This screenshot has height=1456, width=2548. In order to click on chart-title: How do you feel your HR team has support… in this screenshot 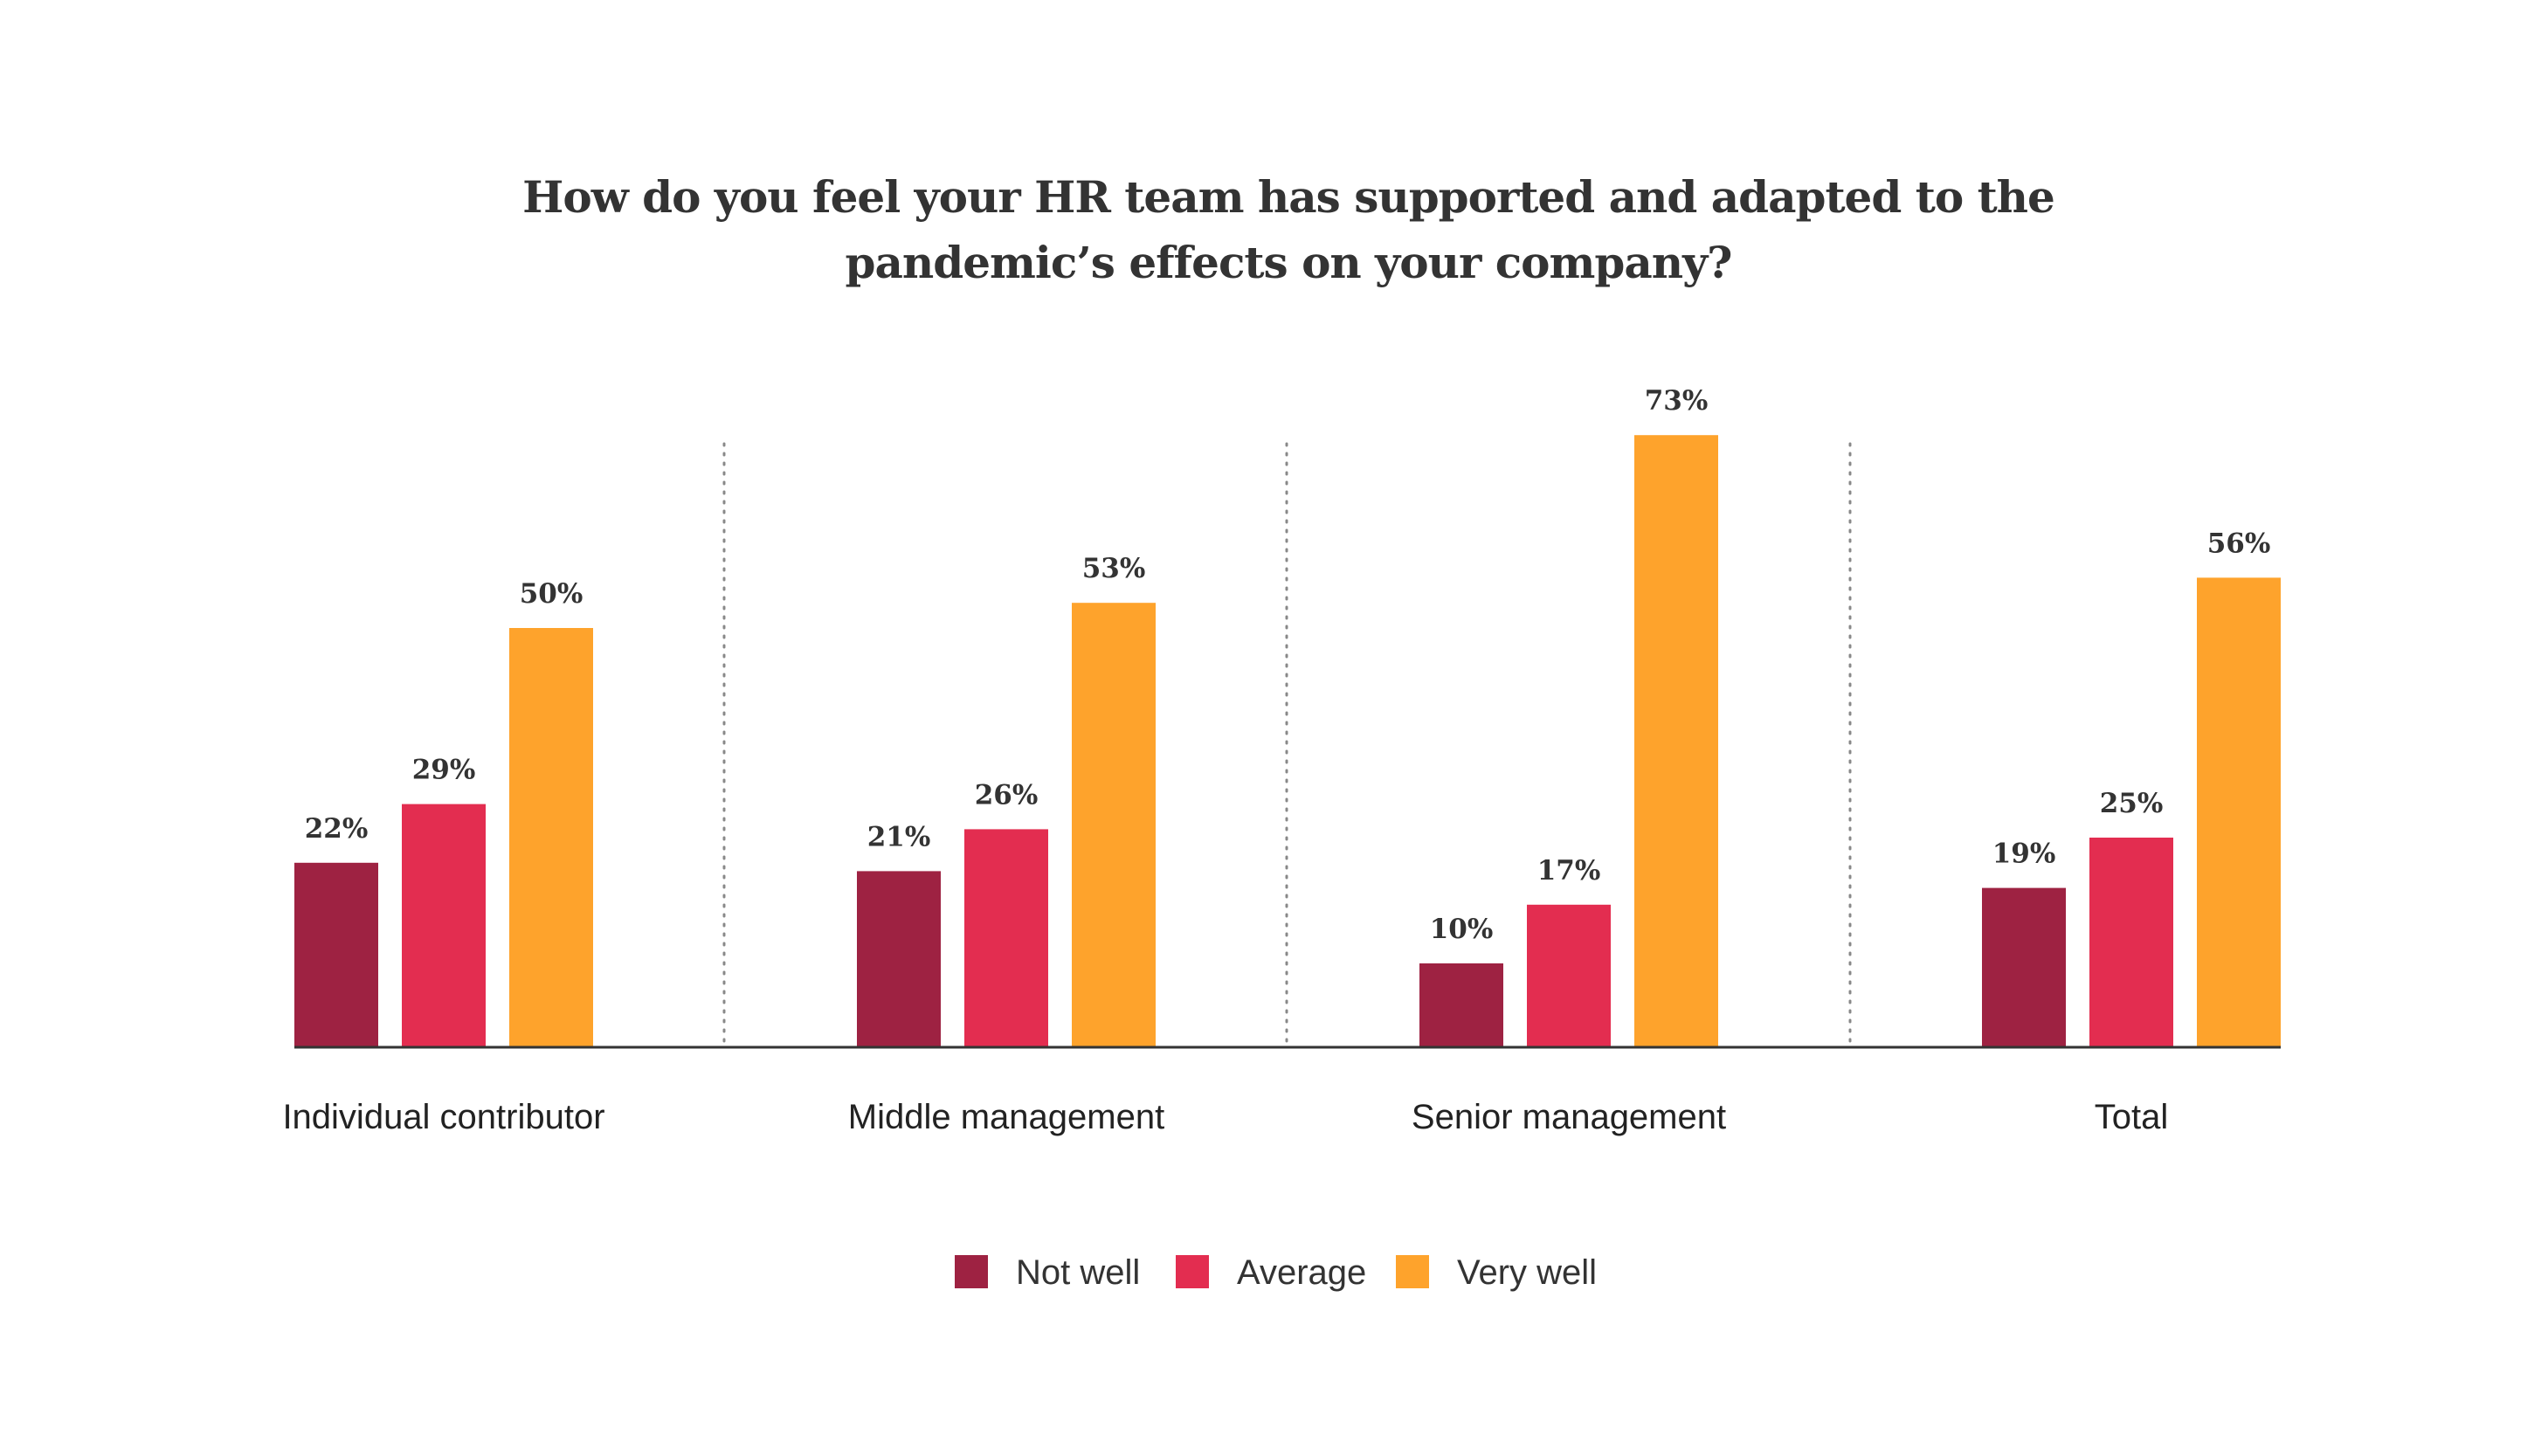, I will do `click(1288, 229)`.